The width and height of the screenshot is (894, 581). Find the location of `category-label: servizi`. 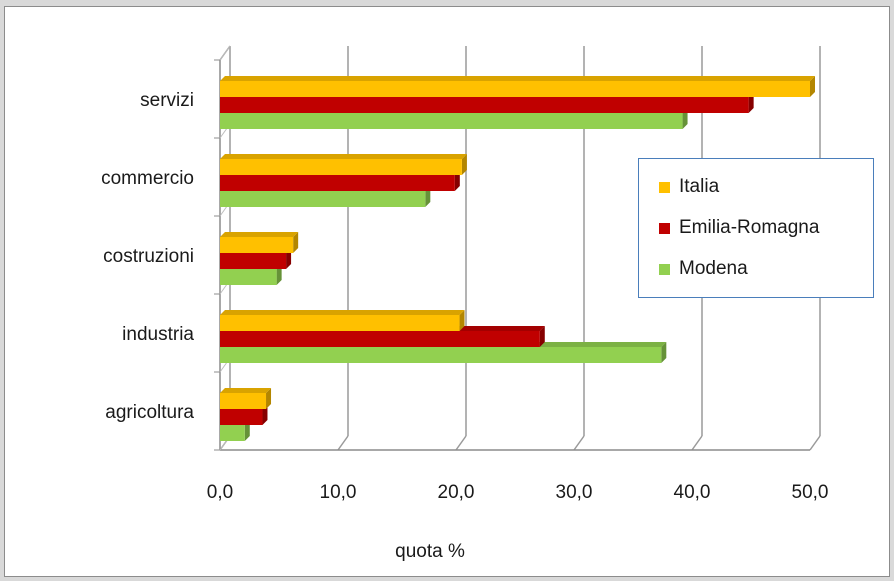

category-label: servizi is located at coordinates (167, 100).